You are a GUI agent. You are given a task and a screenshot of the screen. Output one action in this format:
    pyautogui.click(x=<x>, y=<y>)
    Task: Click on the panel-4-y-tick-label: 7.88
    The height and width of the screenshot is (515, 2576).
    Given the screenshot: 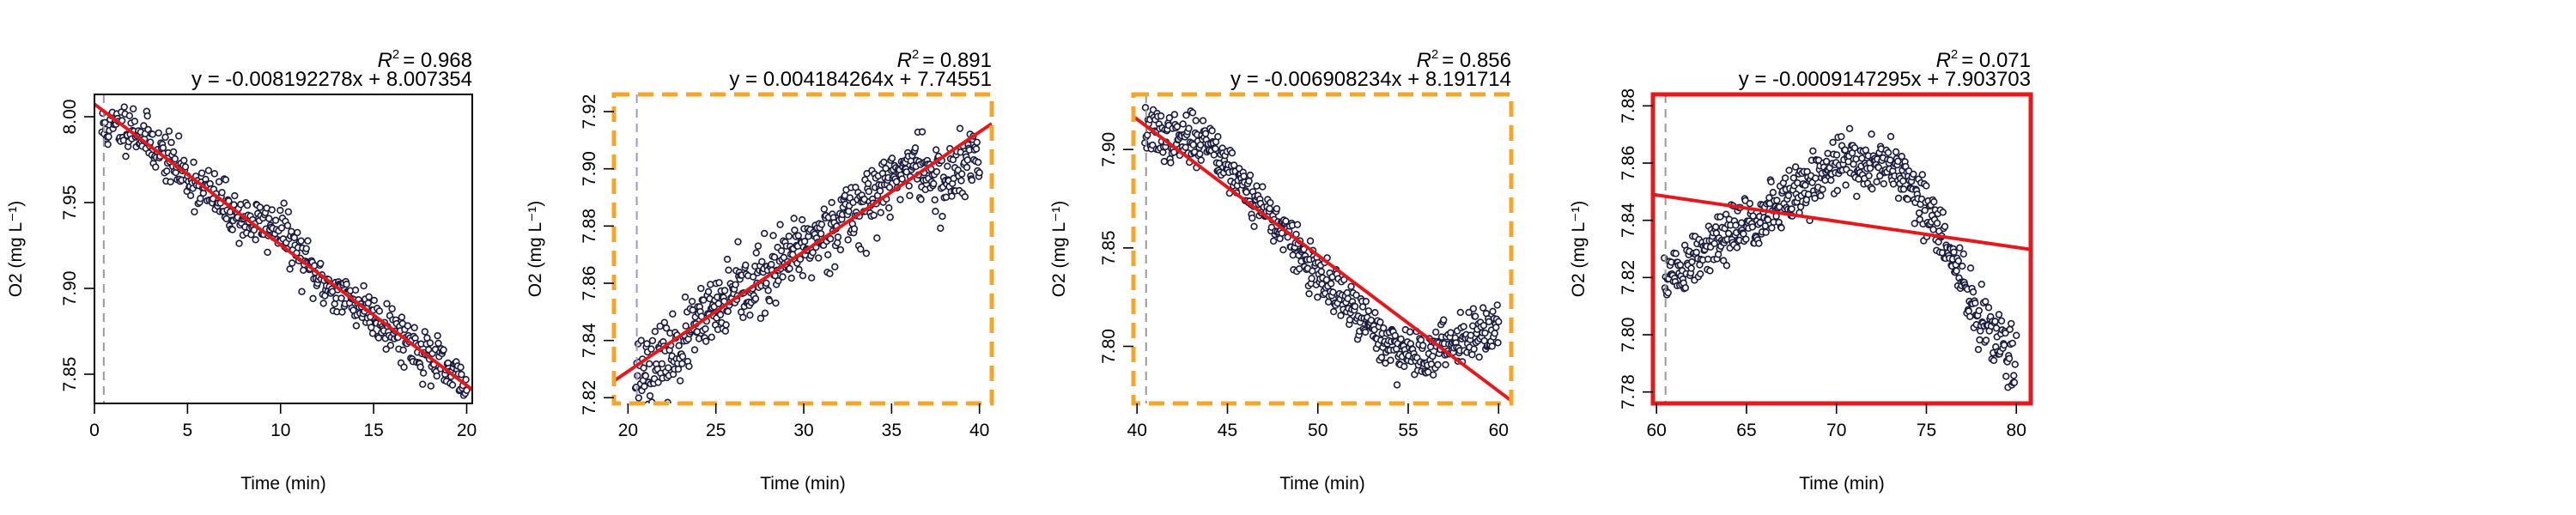 What is the action you would take?
    pyautogui.click(x=1628, y=106)
    